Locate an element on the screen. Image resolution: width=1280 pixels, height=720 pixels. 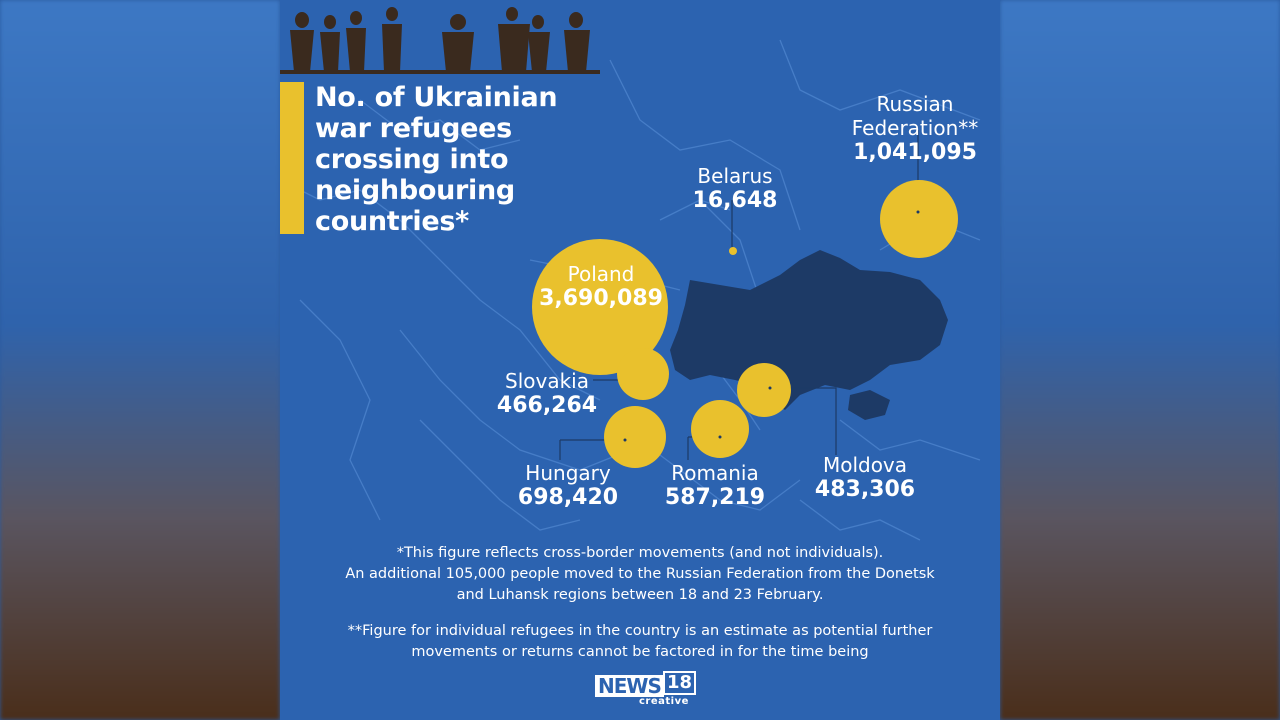
label-romania: Romania 587,219 is located at coordinates (715, 486).